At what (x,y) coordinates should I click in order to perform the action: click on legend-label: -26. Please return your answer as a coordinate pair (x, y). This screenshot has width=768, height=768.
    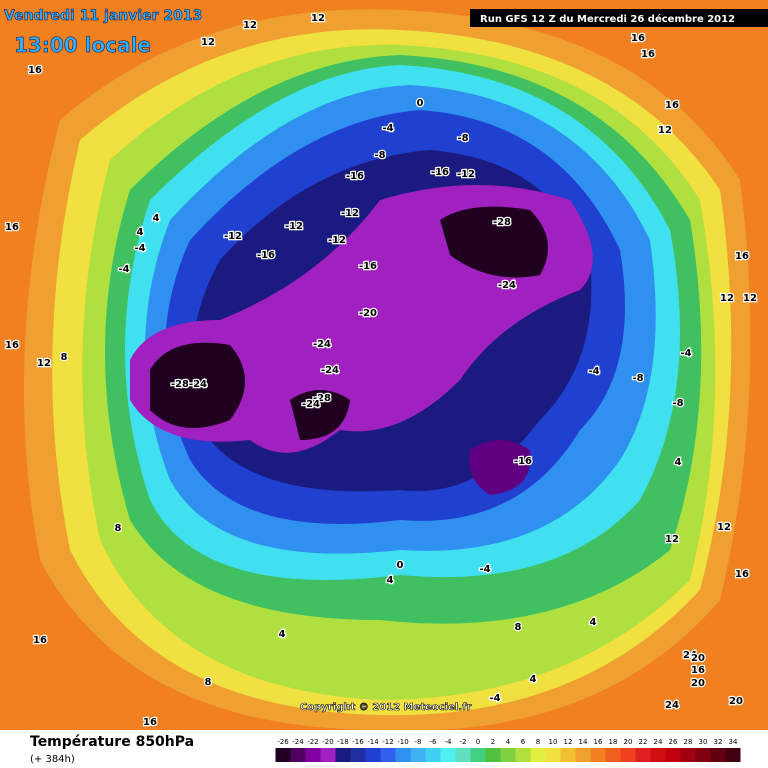
    Looking at the image, I should click on (283, 742).